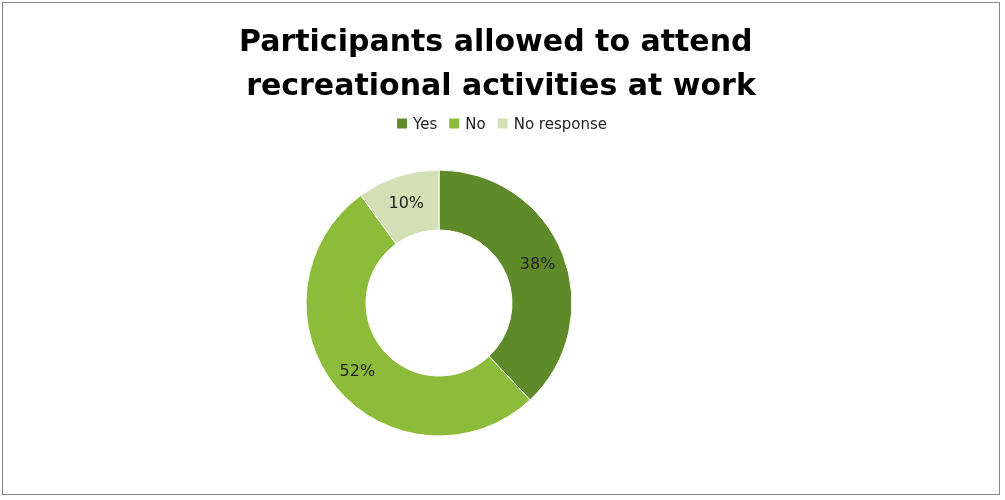 The width and height of the screenshot is (1005, 500). Describe the element at coordinates (406, 202) in the screenshot. I see `data-label: 10%` at that location.